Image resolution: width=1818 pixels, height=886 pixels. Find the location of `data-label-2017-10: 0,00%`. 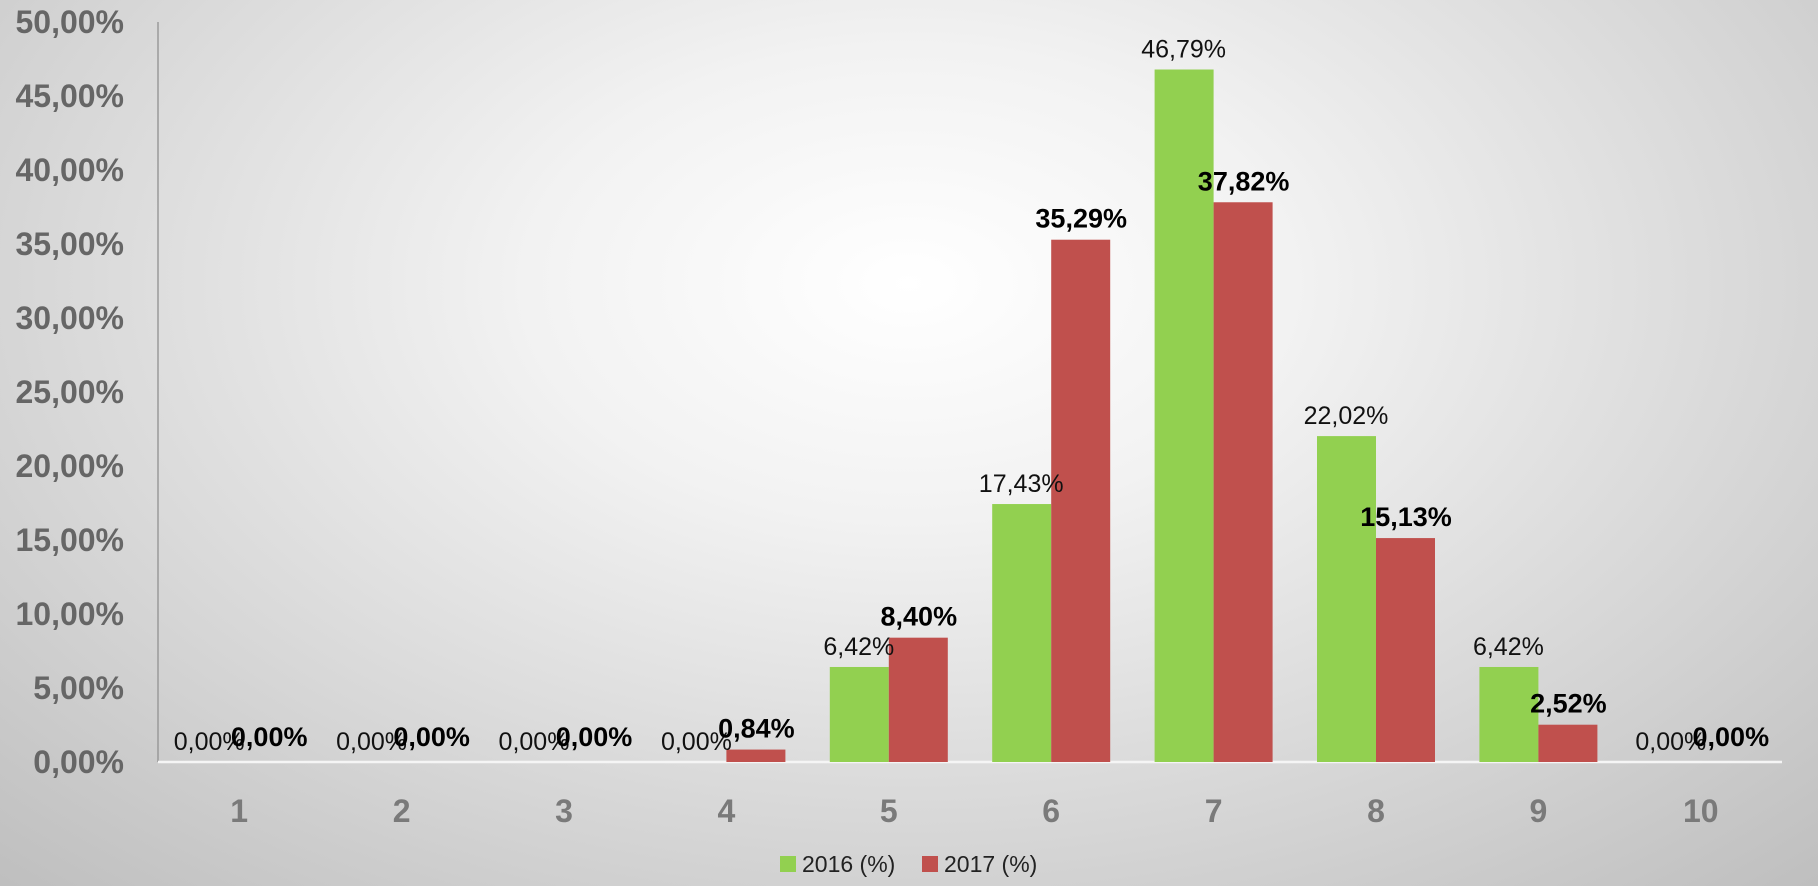

data-label-2017-10: 0,00% is located at coordinates (1731, 737).